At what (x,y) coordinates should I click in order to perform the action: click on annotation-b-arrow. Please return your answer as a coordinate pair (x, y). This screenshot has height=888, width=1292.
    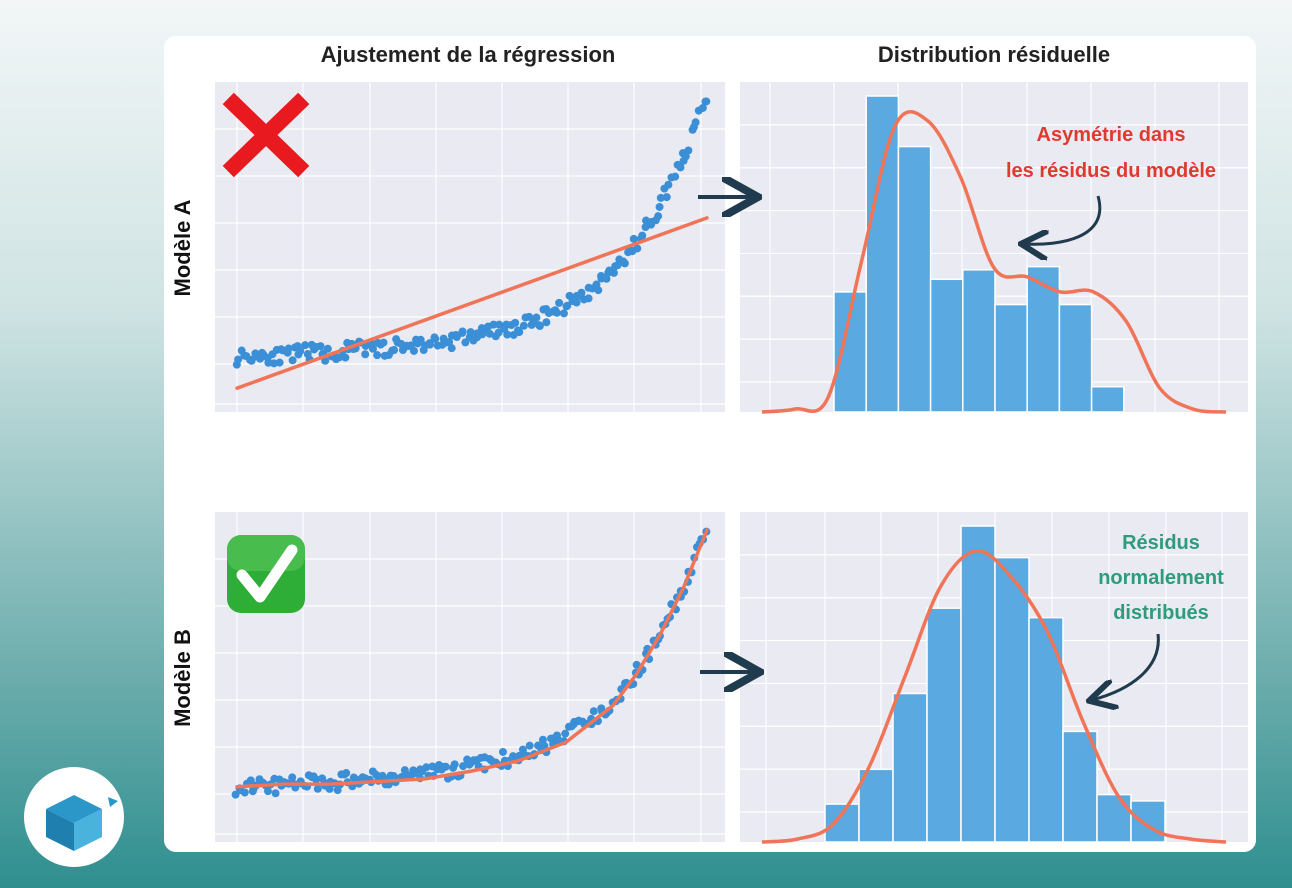
    Looking at the image, I should click on (1126, 666).